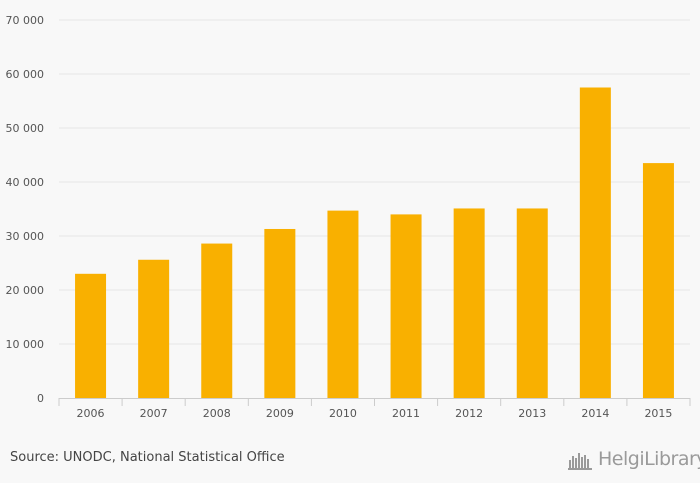 Image resolution: width=700 pixels, height=483 pixels. Describe the element at coordinates (469, 413) in the screenshot. I see `x-tick-label: 2012` at that location.